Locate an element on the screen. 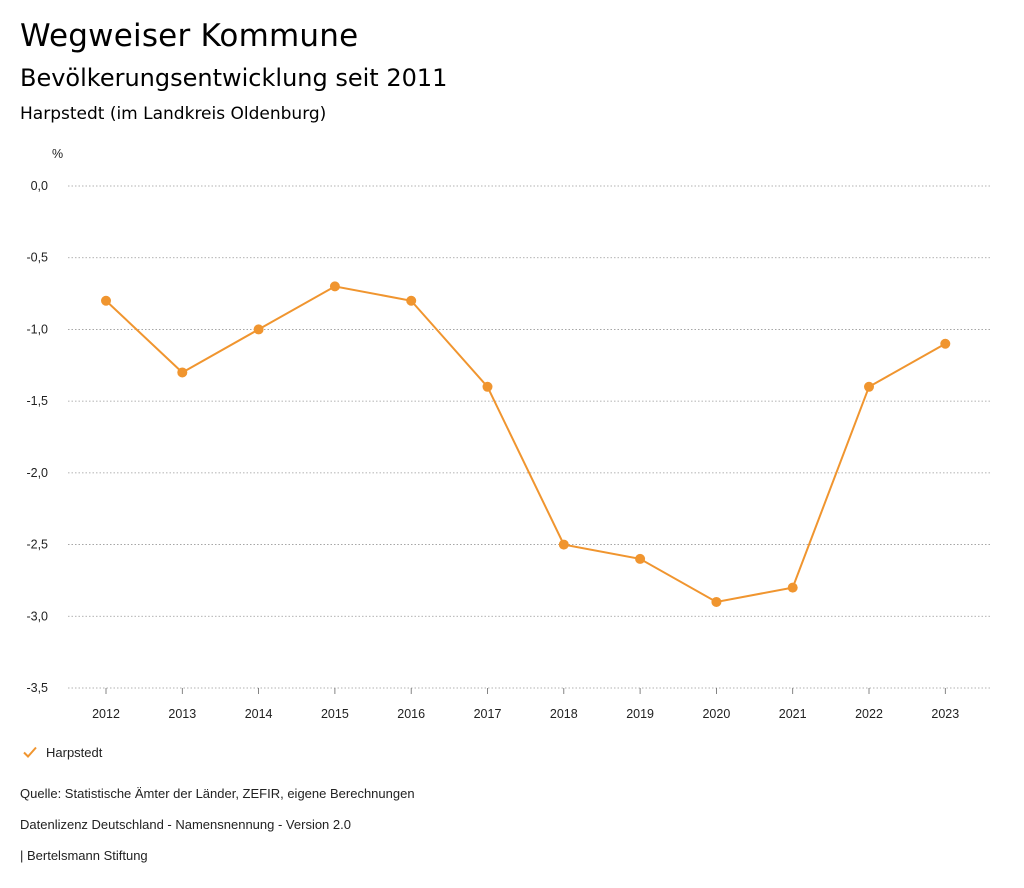 This screenshot has height=888, width=1024. data-point-2017 is located at coordinates (487, 386).